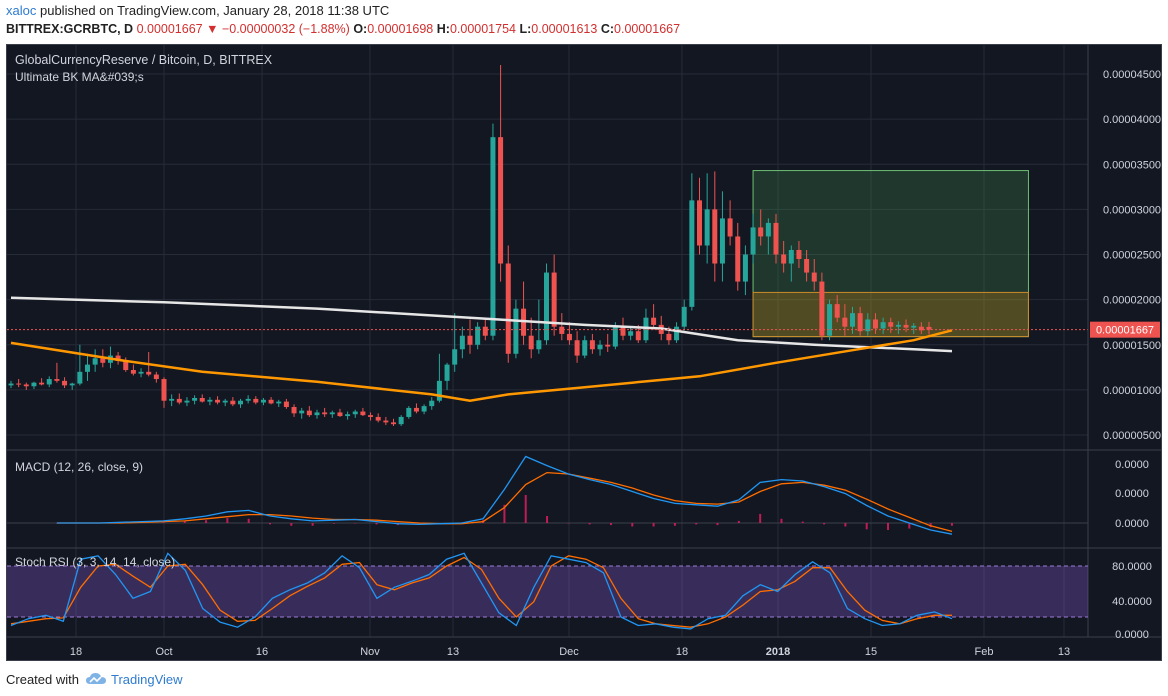  What do you see at coordinates (1064, 652) in the screenshot?
I see `time-tick-label: 13` at bounding box center [1064, 652].